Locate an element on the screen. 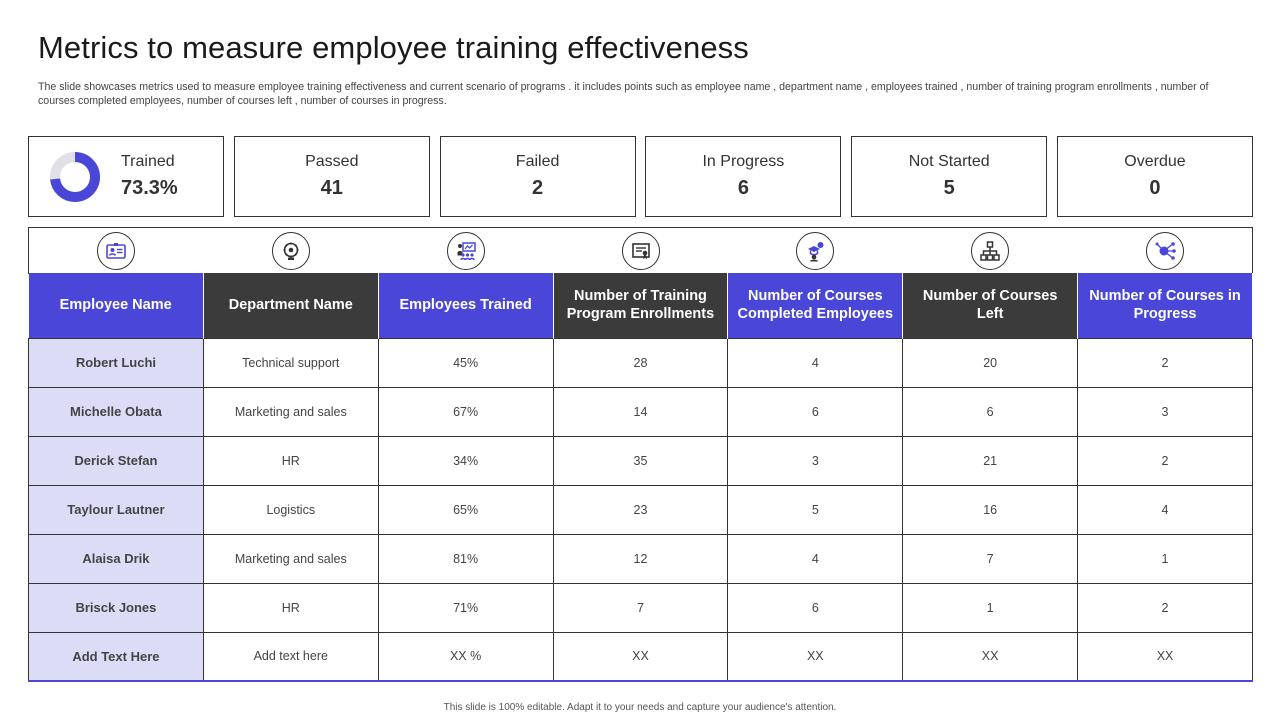  stat-not-started-label: Not Started is located at coordinates (949, 161).